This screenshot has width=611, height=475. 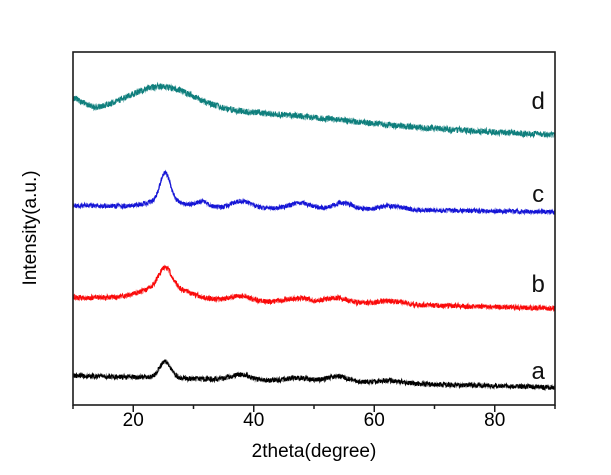 What do you see at coordinates (314, 111) in the screenshot?
I see `series-d-fuzz` at bounding box center [314, 111].